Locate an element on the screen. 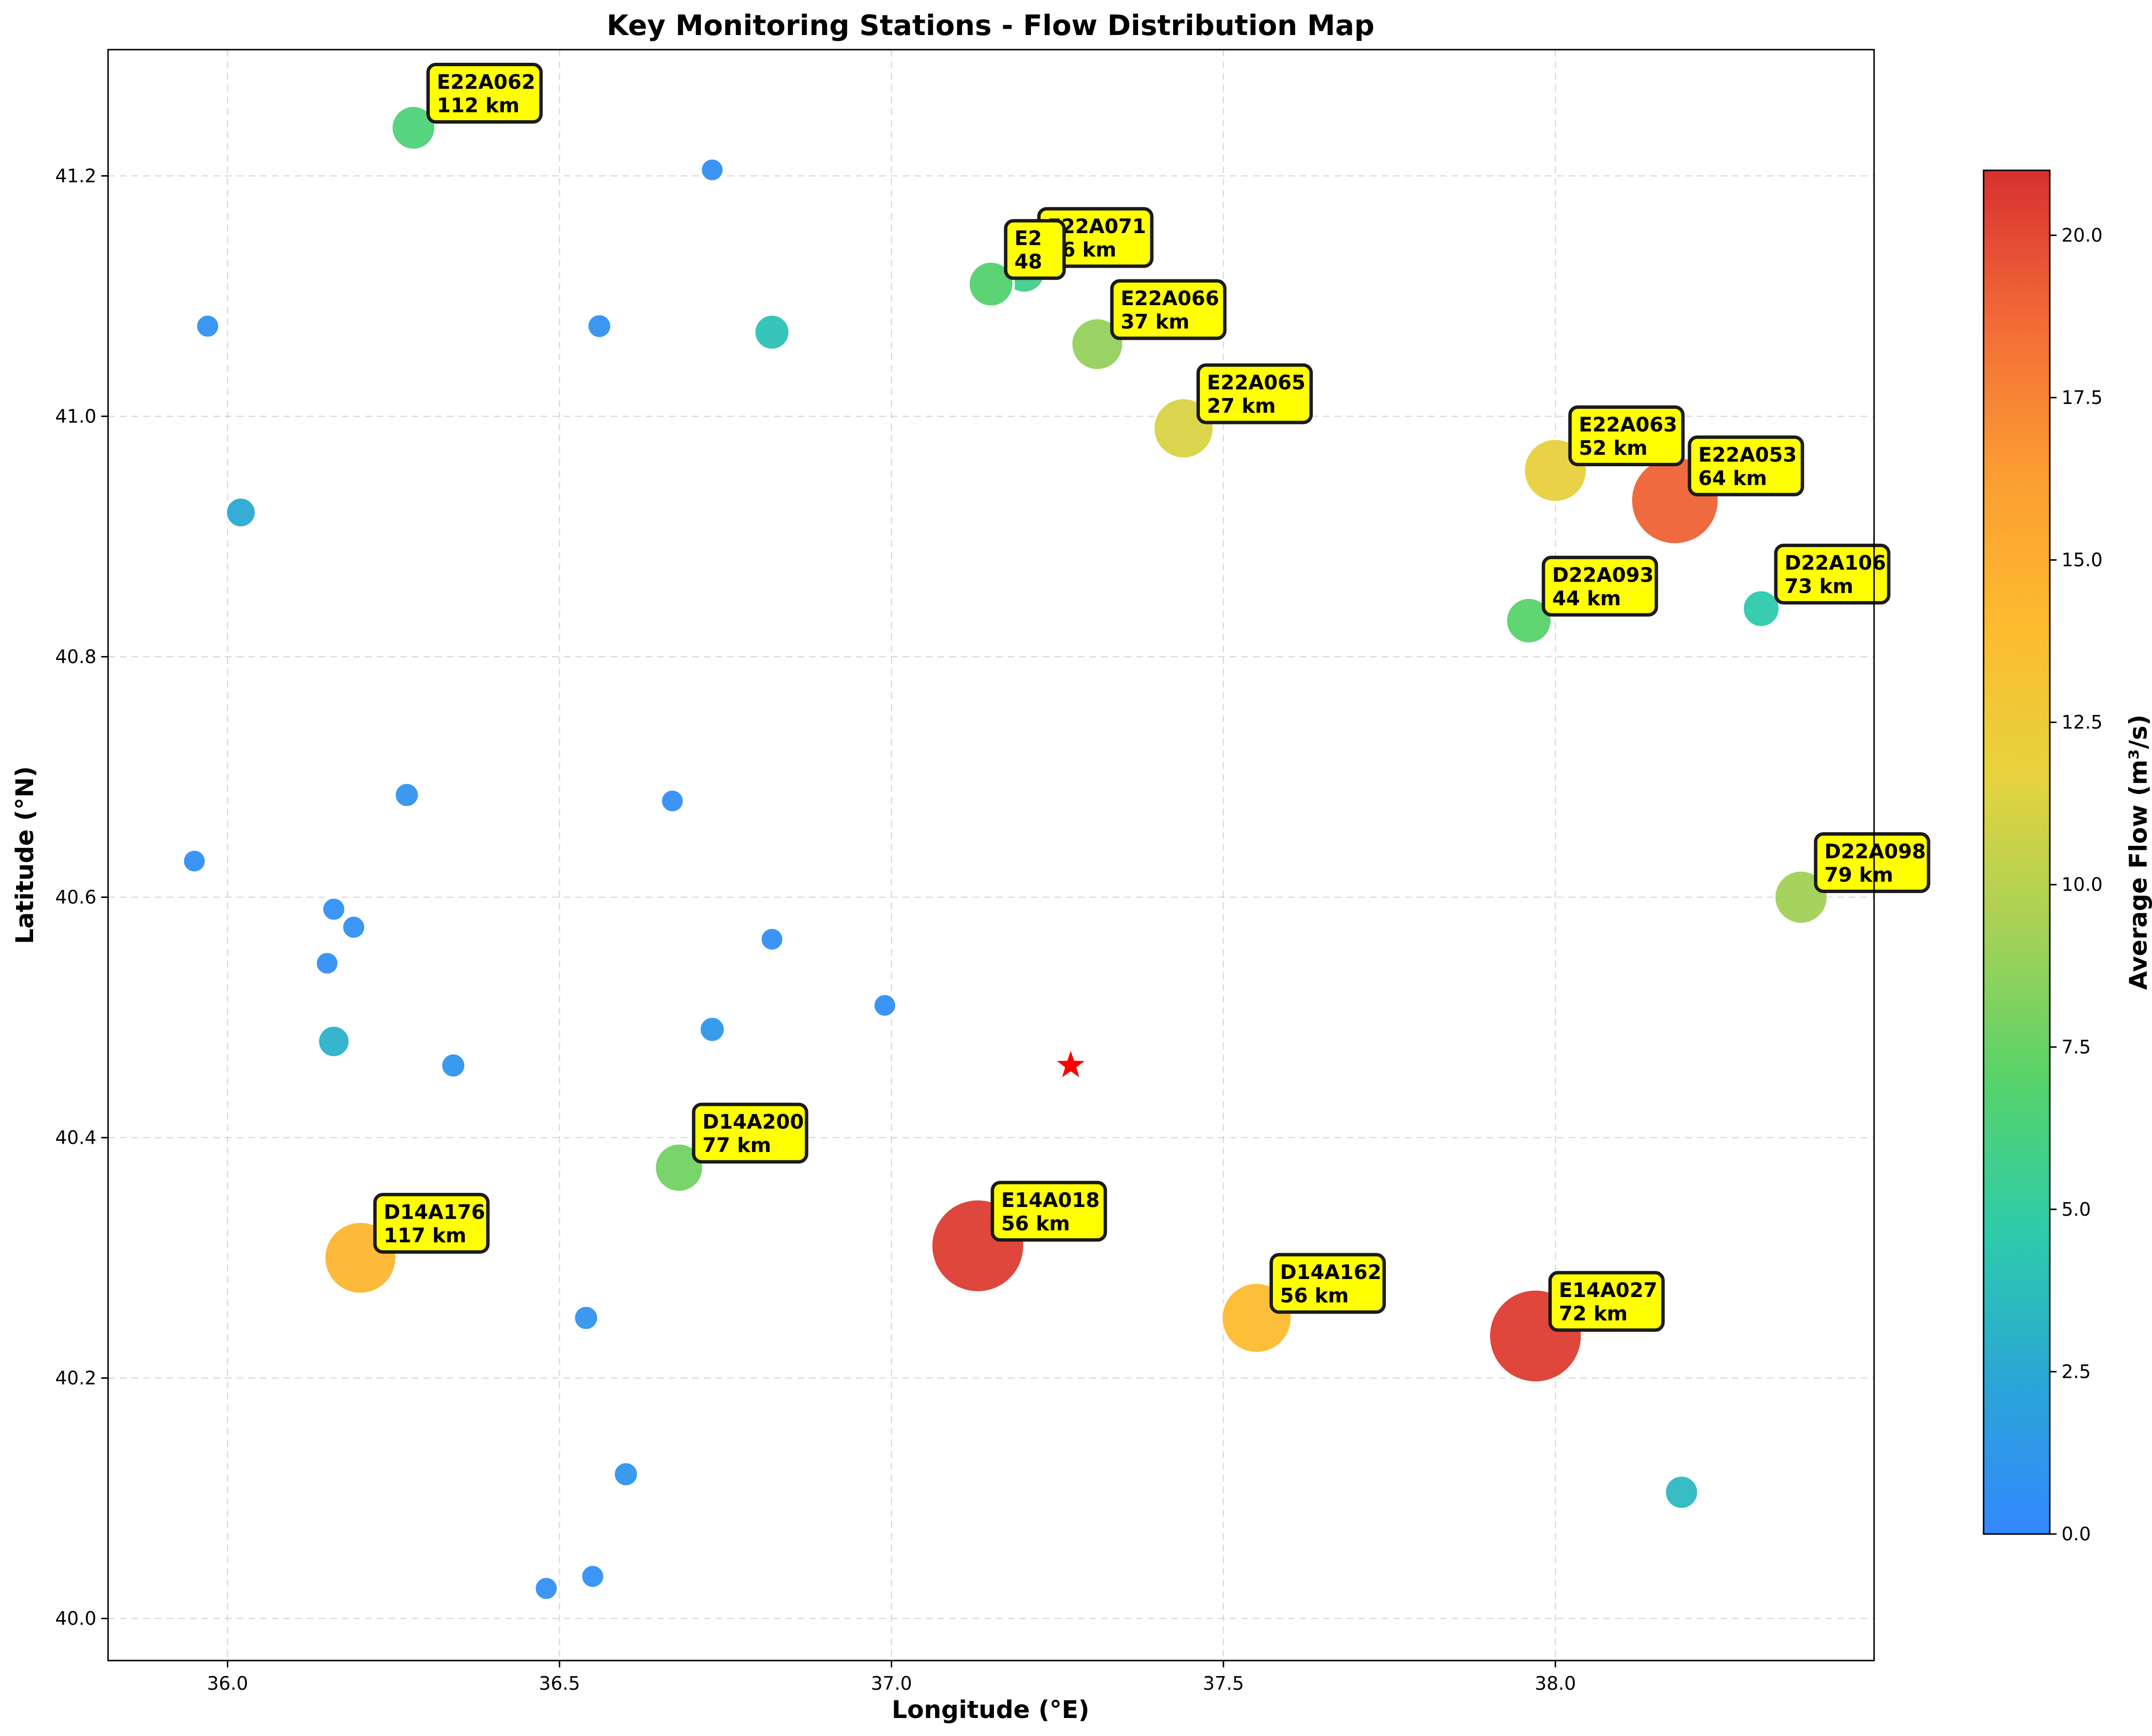 Image resolution: width=2152 pixels, height=1736 pixels. station-id-label: E2 is located at coordinates (1028, 239).